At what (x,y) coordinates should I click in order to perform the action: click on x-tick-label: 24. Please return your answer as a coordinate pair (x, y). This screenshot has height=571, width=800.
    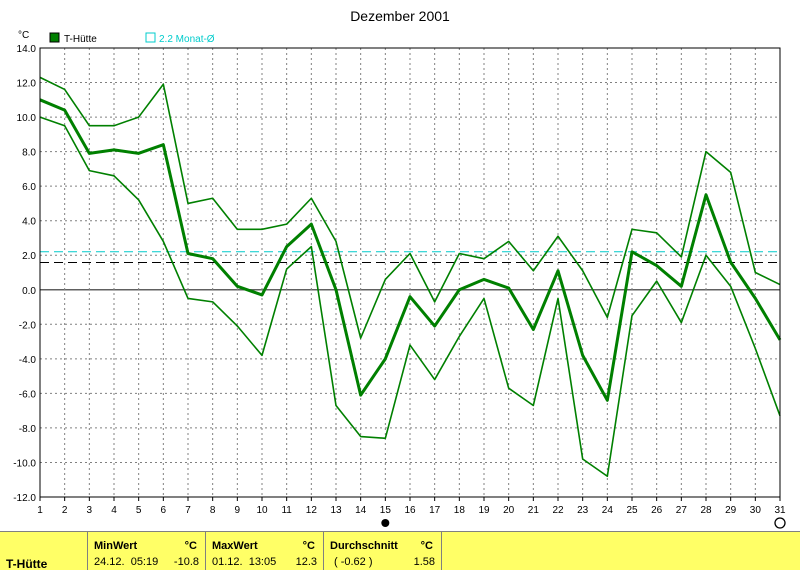
    Looking at the image, I should click on (608, 510).